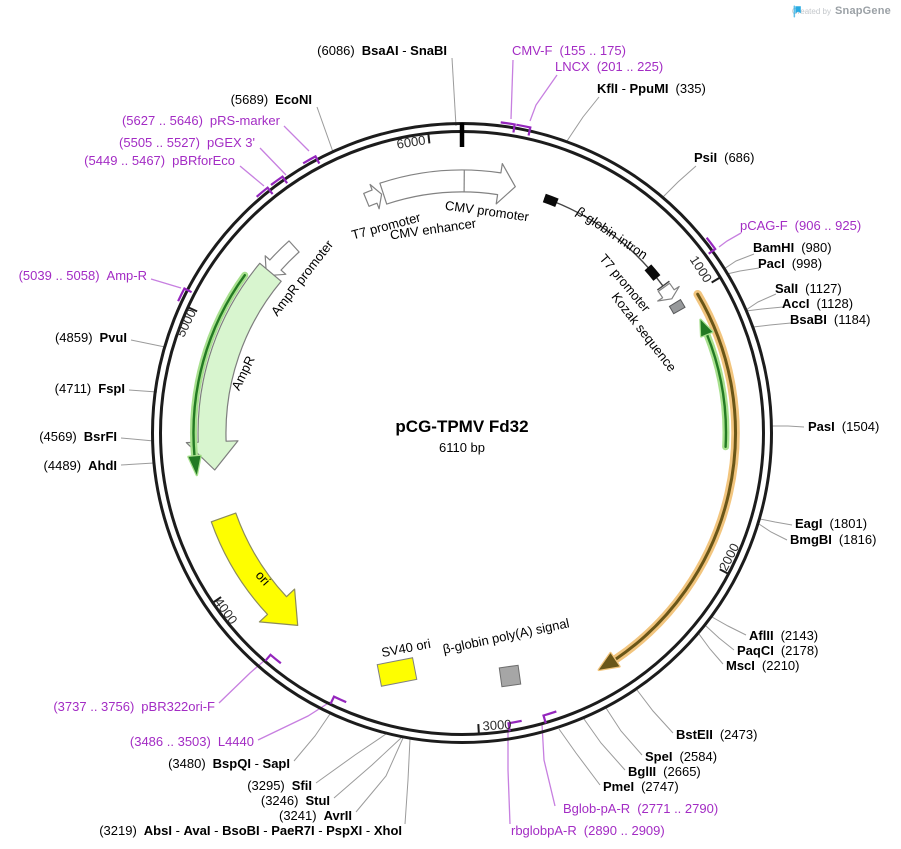  Describe the element at coordinates (716, 390) in the screenshot. I see `orf-arc-right-line` at that location.